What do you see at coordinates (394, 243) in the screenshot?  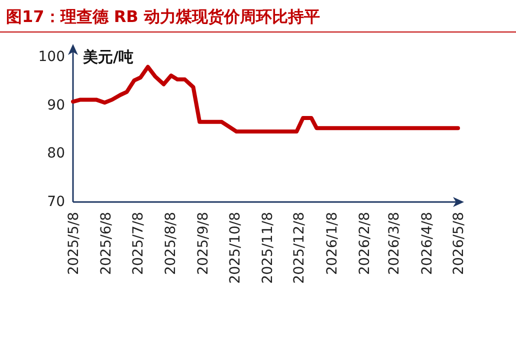 I see `x-tick-label: 2026/3/8` at bounding box center [394, 243].